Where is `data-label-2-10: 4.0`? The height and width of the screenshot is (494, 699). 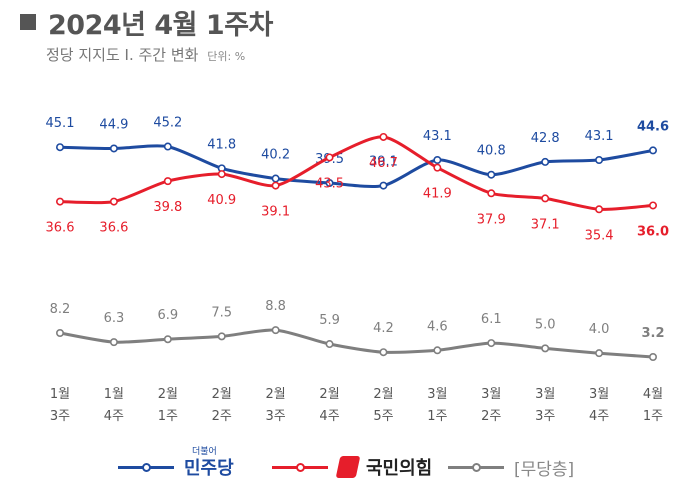
data-label-2-10: 4.0 is located at coordinates (599, 329).